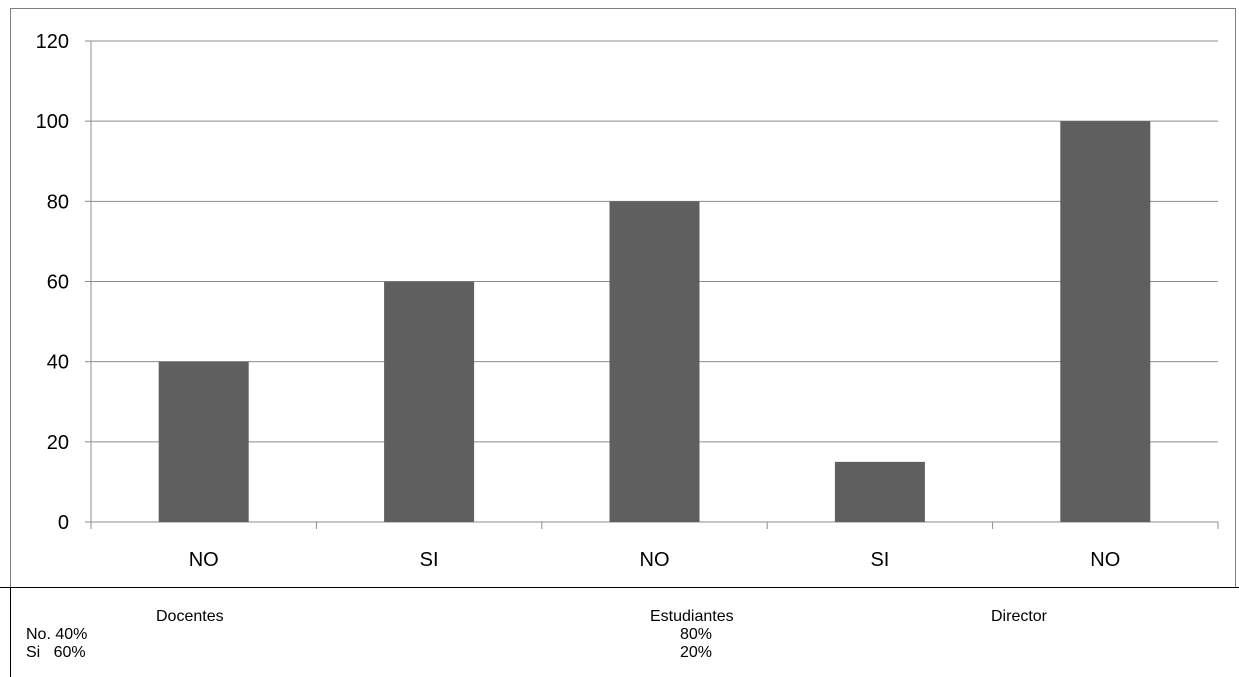 The width and height of the screenshot is (1239, 677). I want to click on y-tick-label-120: 120, so click(52, 42).